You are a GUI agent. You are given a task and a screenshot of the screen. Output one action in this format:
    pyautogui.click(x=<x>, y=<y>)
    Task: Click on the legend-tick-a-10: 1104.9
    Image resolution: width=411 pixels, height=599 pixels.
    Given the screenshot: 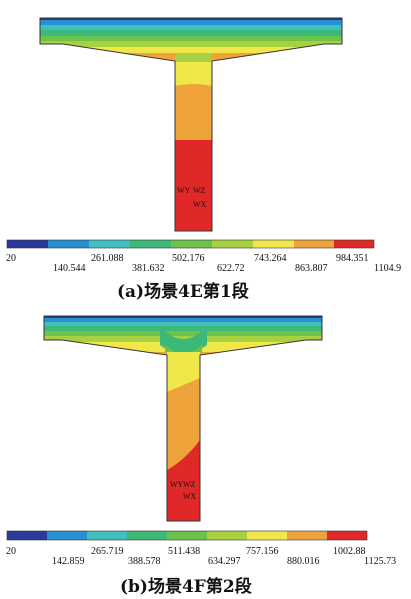 What is the action you would take?
    pyautogui.click(x=387, y=268)
    